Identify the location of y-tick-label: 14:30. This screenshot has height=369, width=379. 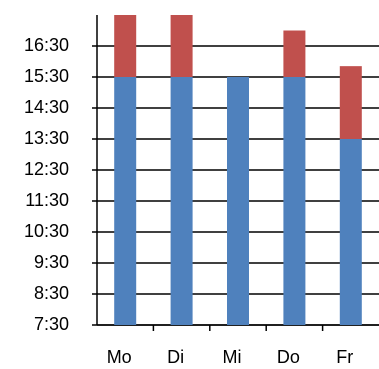
(46, 107).